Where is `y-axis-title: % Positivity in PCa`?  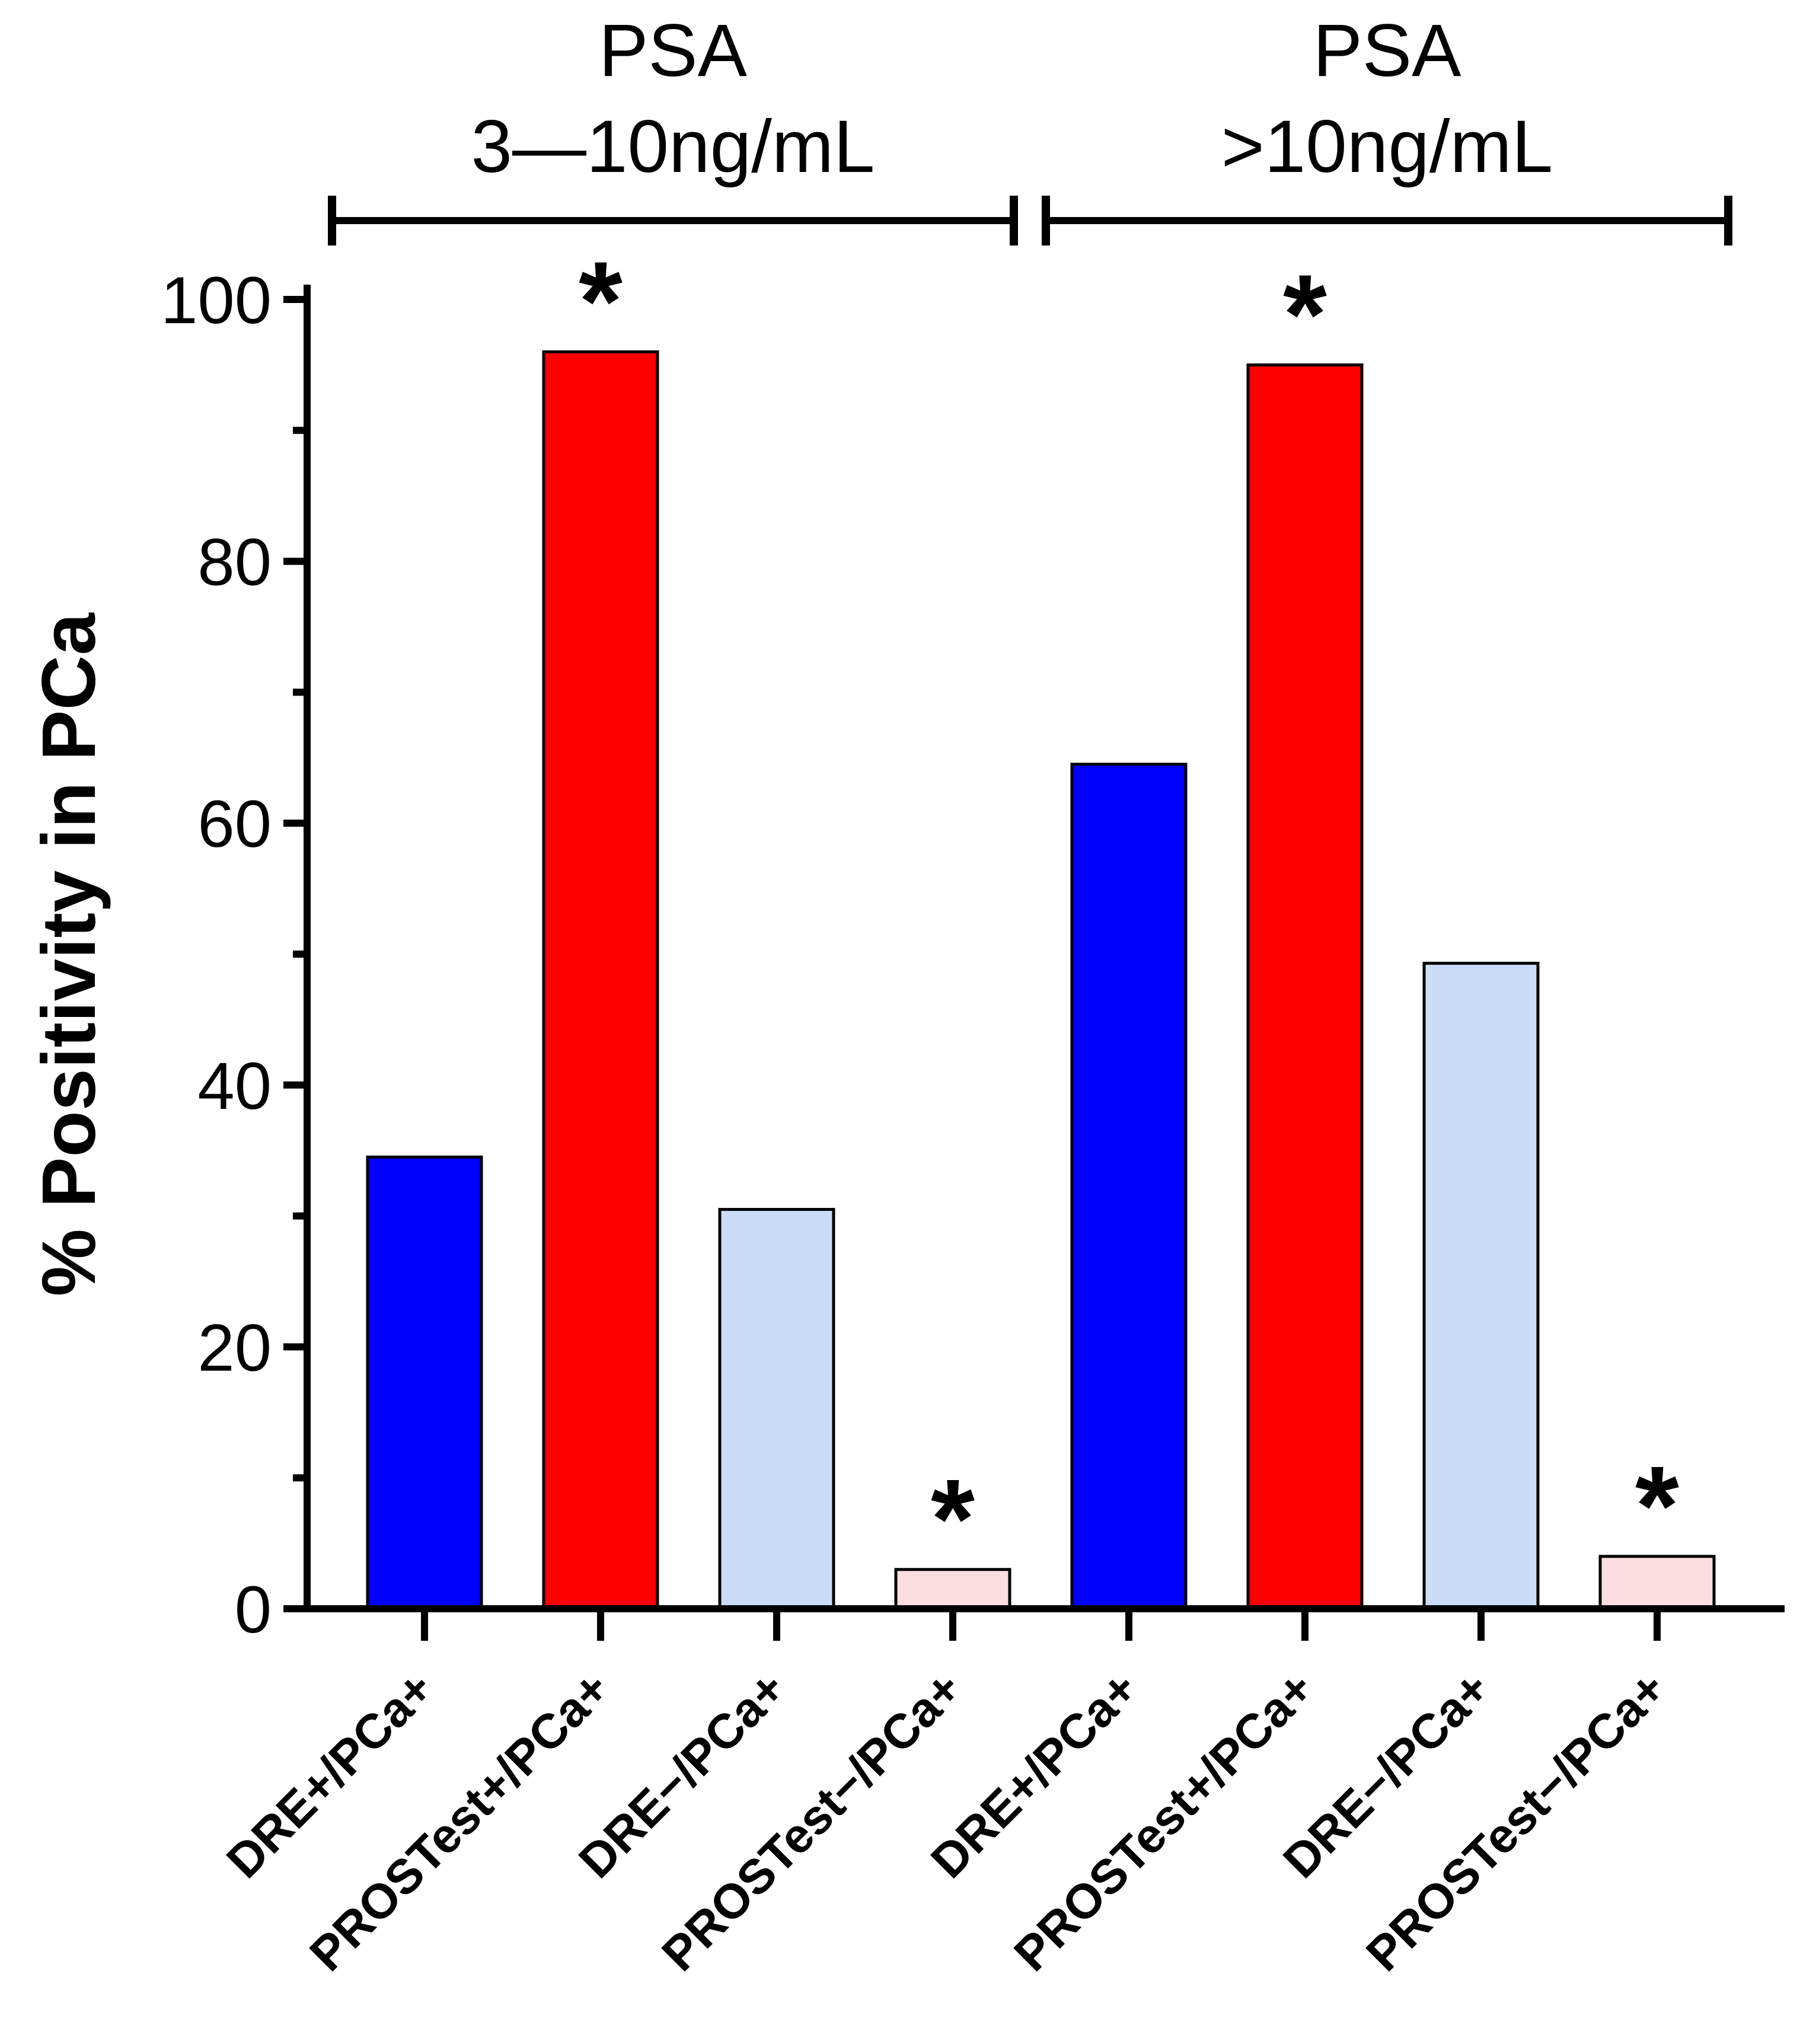
y-axis-title: % Positivity in PCa is located at coordinates (69, 954).